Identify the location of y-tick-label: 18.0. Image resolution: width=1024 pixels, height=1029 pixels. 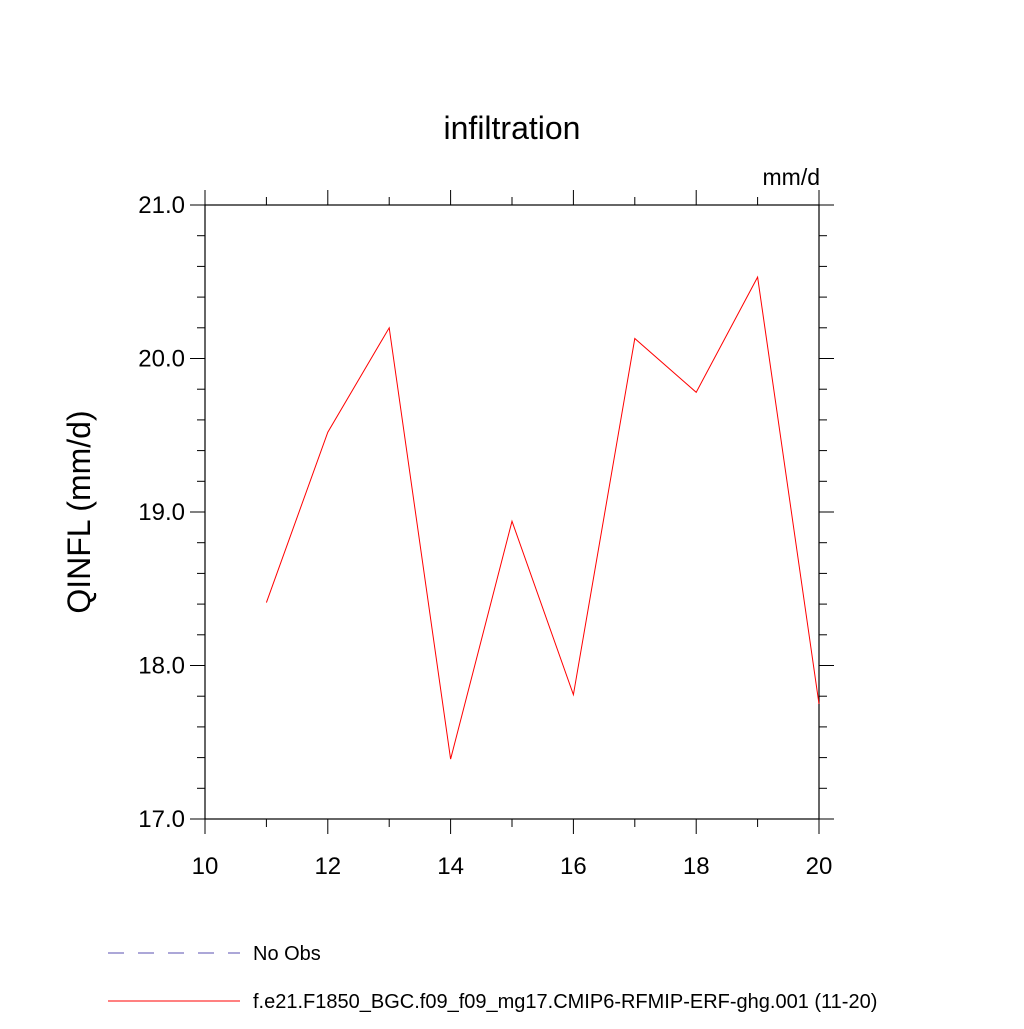
(161, 666).